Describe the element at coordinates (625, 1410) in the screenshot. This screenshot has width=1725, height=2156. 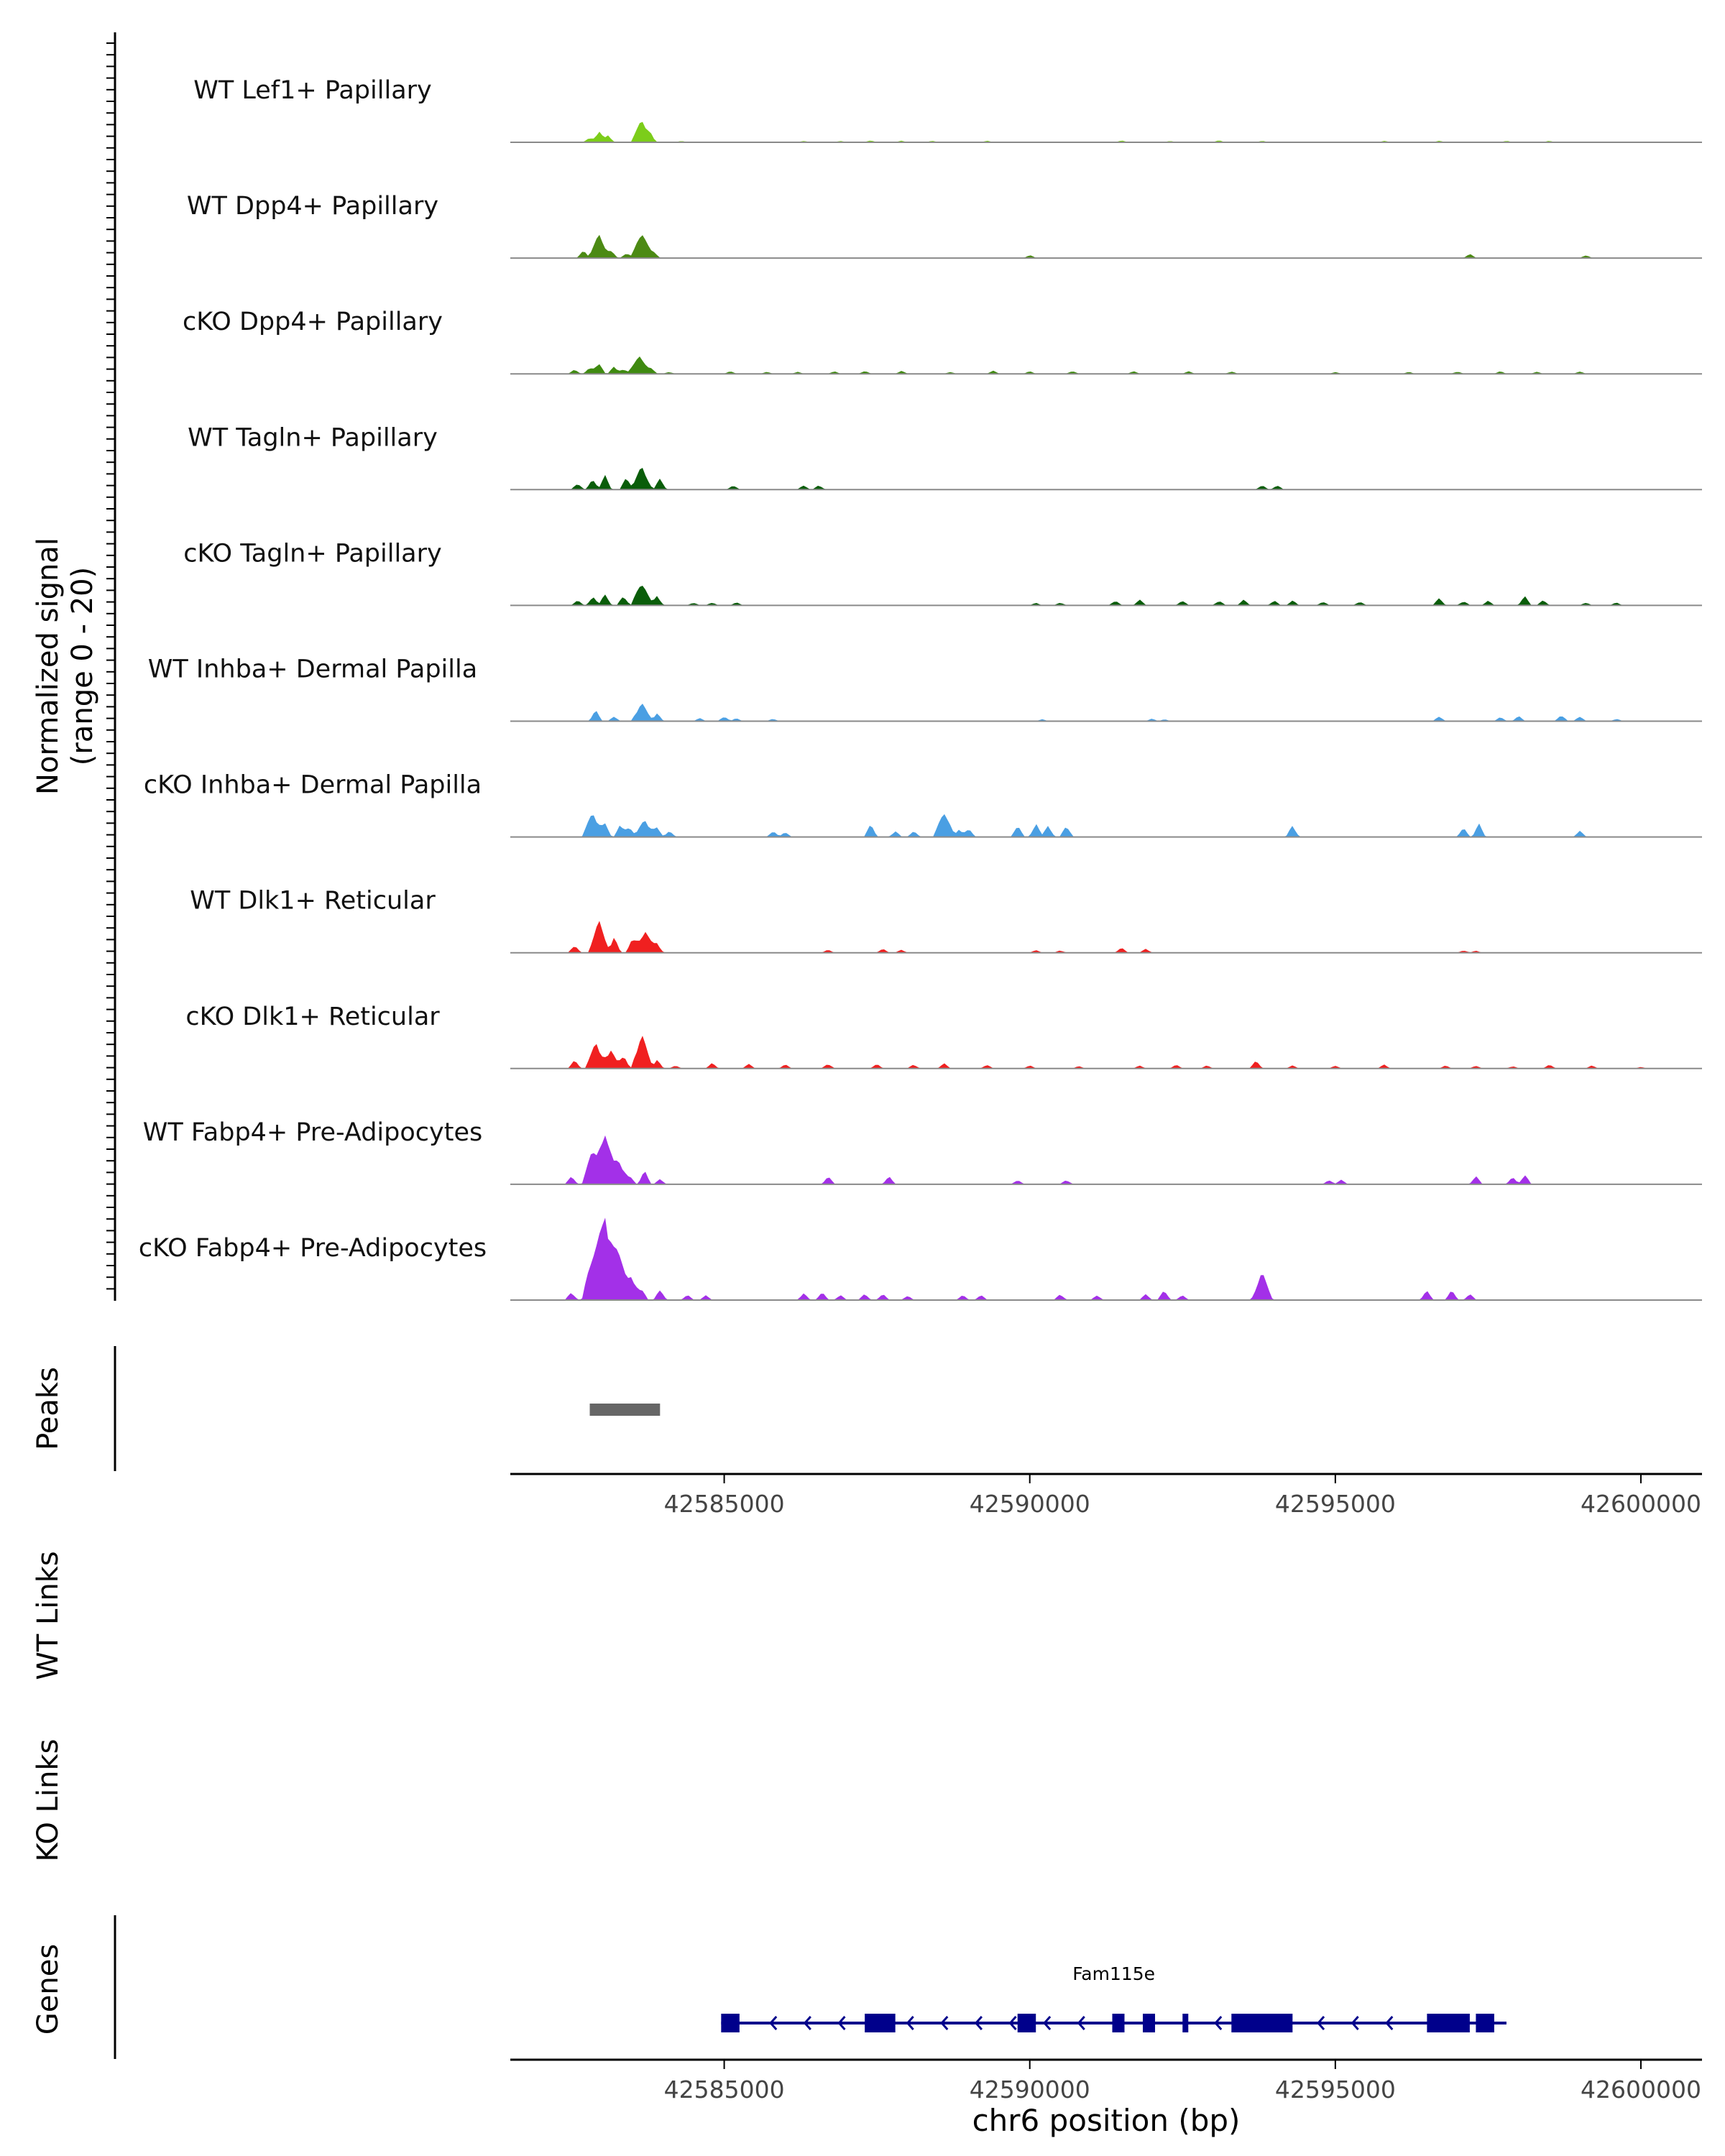
I see `peak-region` at that location.